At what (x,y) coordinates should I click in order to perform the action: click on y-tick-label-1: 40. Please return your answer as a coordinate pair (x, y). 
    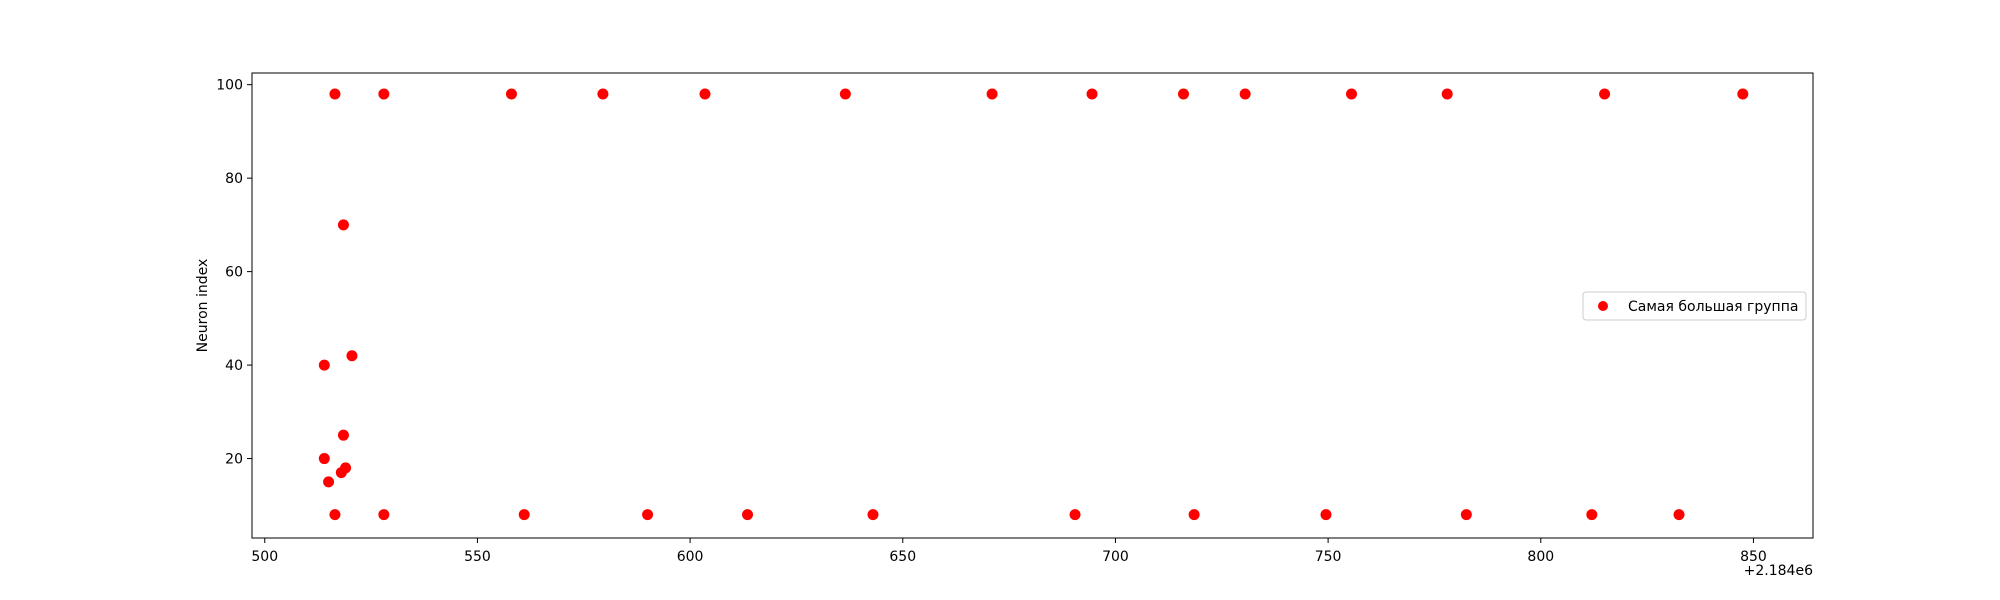
    Looking at the image, I should click on (234, 366).